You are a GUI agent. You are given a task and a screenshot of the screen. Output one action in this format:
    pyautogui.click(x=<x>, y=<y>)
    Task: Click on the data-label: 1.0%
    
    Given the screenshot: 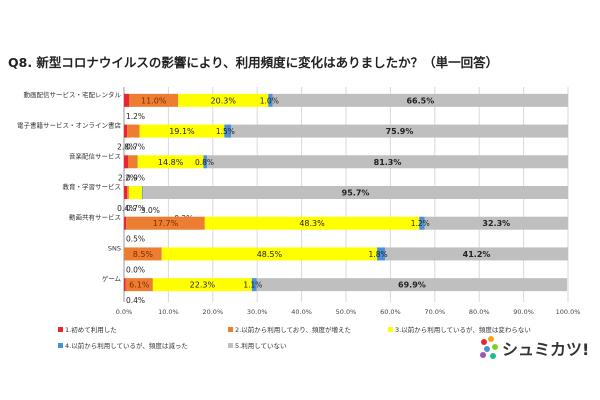 What is the action you would take?
    pyautogui.click(x=269, y=100)
    